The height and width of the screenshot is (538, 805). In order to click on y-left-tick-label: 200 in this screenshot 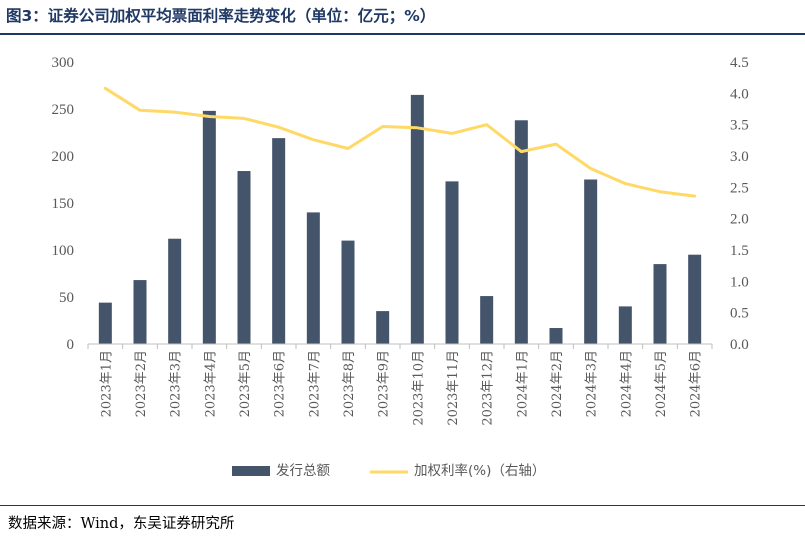, I will do `click(63, 157)`.